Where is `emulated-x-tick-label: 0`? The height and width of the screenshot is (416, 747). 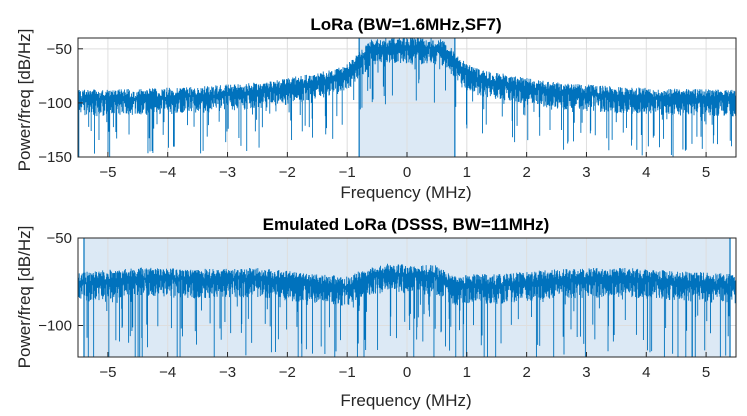
emulated-x-tick-label: 0 is located at coordinates (407, 372).